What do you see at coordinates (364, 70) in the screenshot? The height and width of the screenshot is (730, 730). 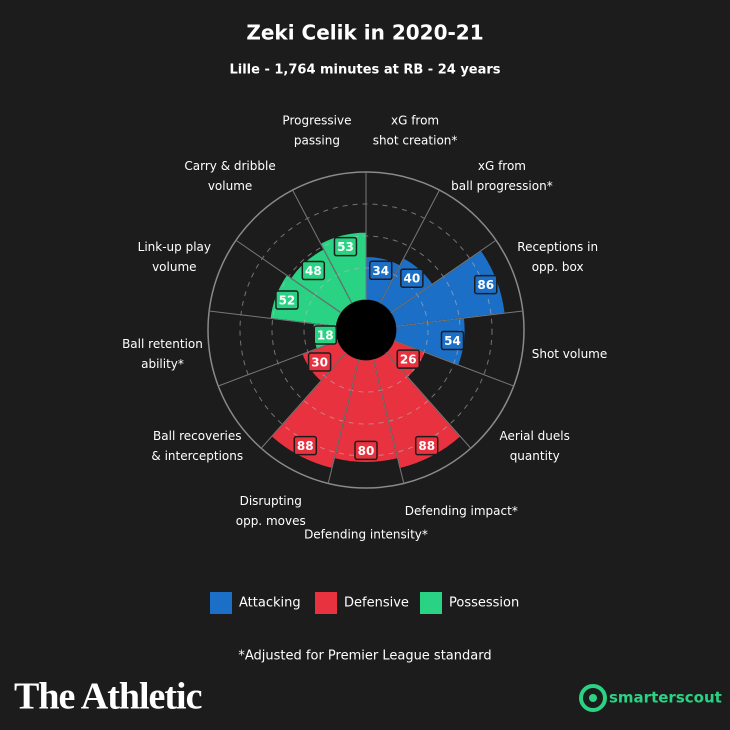 I see `chart-subtitle: Lille - 1,764 minutes at RB - 24 years` at bounding box center [364, 70].